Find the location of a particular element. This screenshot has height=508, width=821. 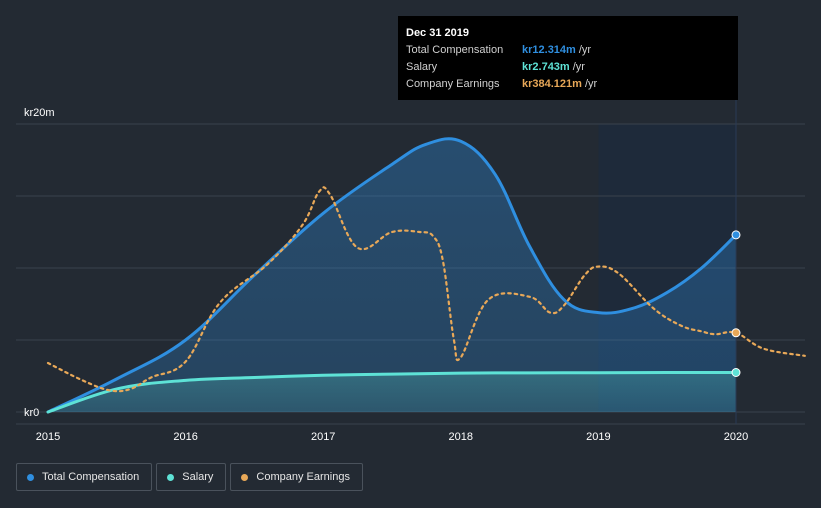

x-tick-label: 2017 is located at coordinates (323, 437).